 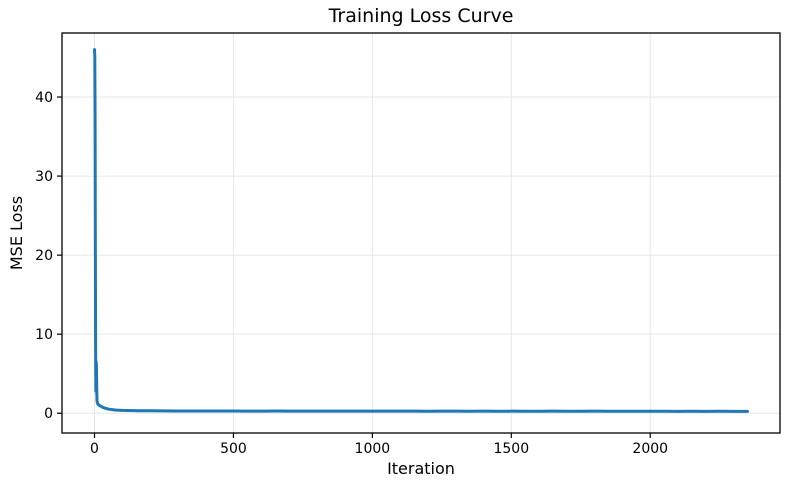 What do you see at coordinates (94, 449) in the screenshot?
I see `x-tick-label: 0` at bounding box center [94, 449].